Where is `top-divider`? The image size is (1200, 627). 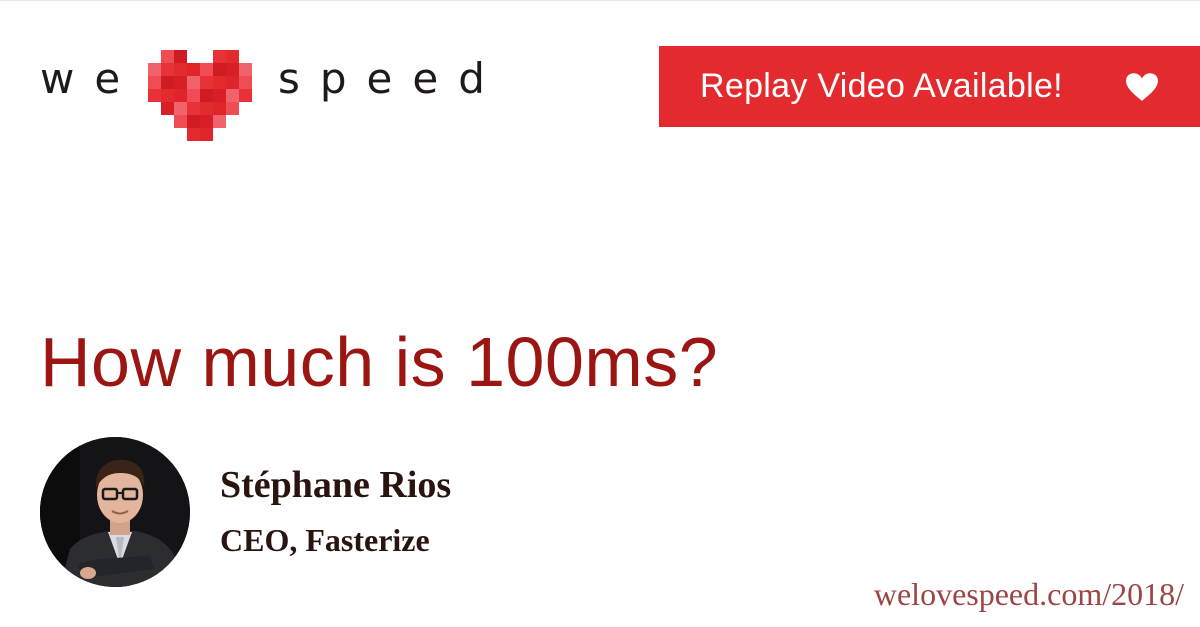 top-divider is located at coordinates (600, 0).